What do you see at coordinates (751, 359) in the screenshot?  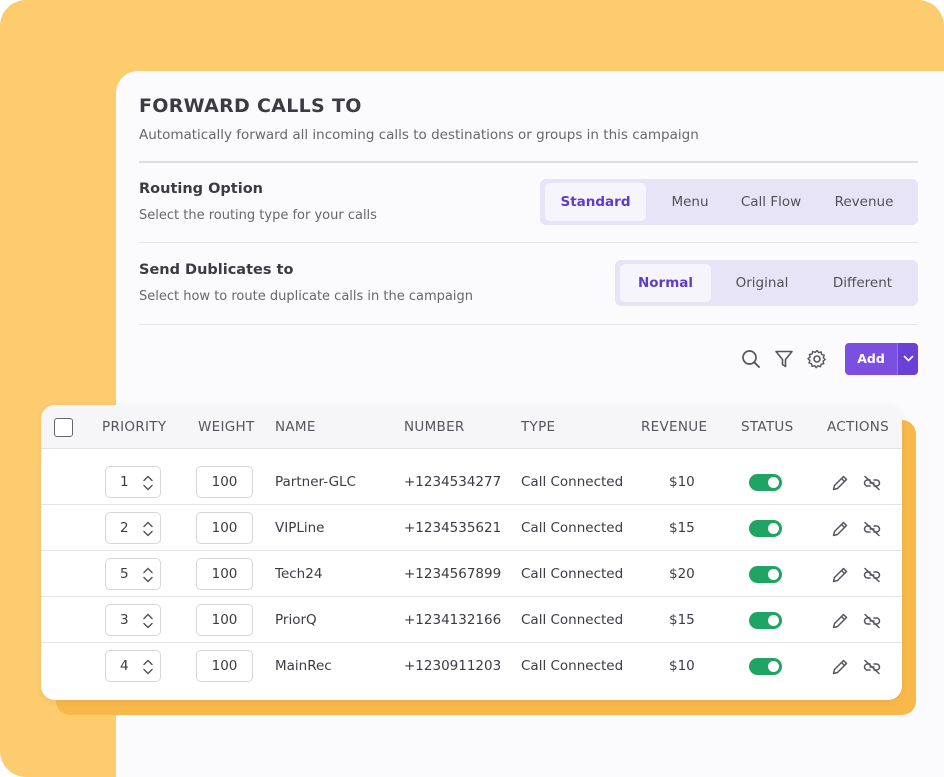 I see `search-icon` at bounding box center [751, 359].